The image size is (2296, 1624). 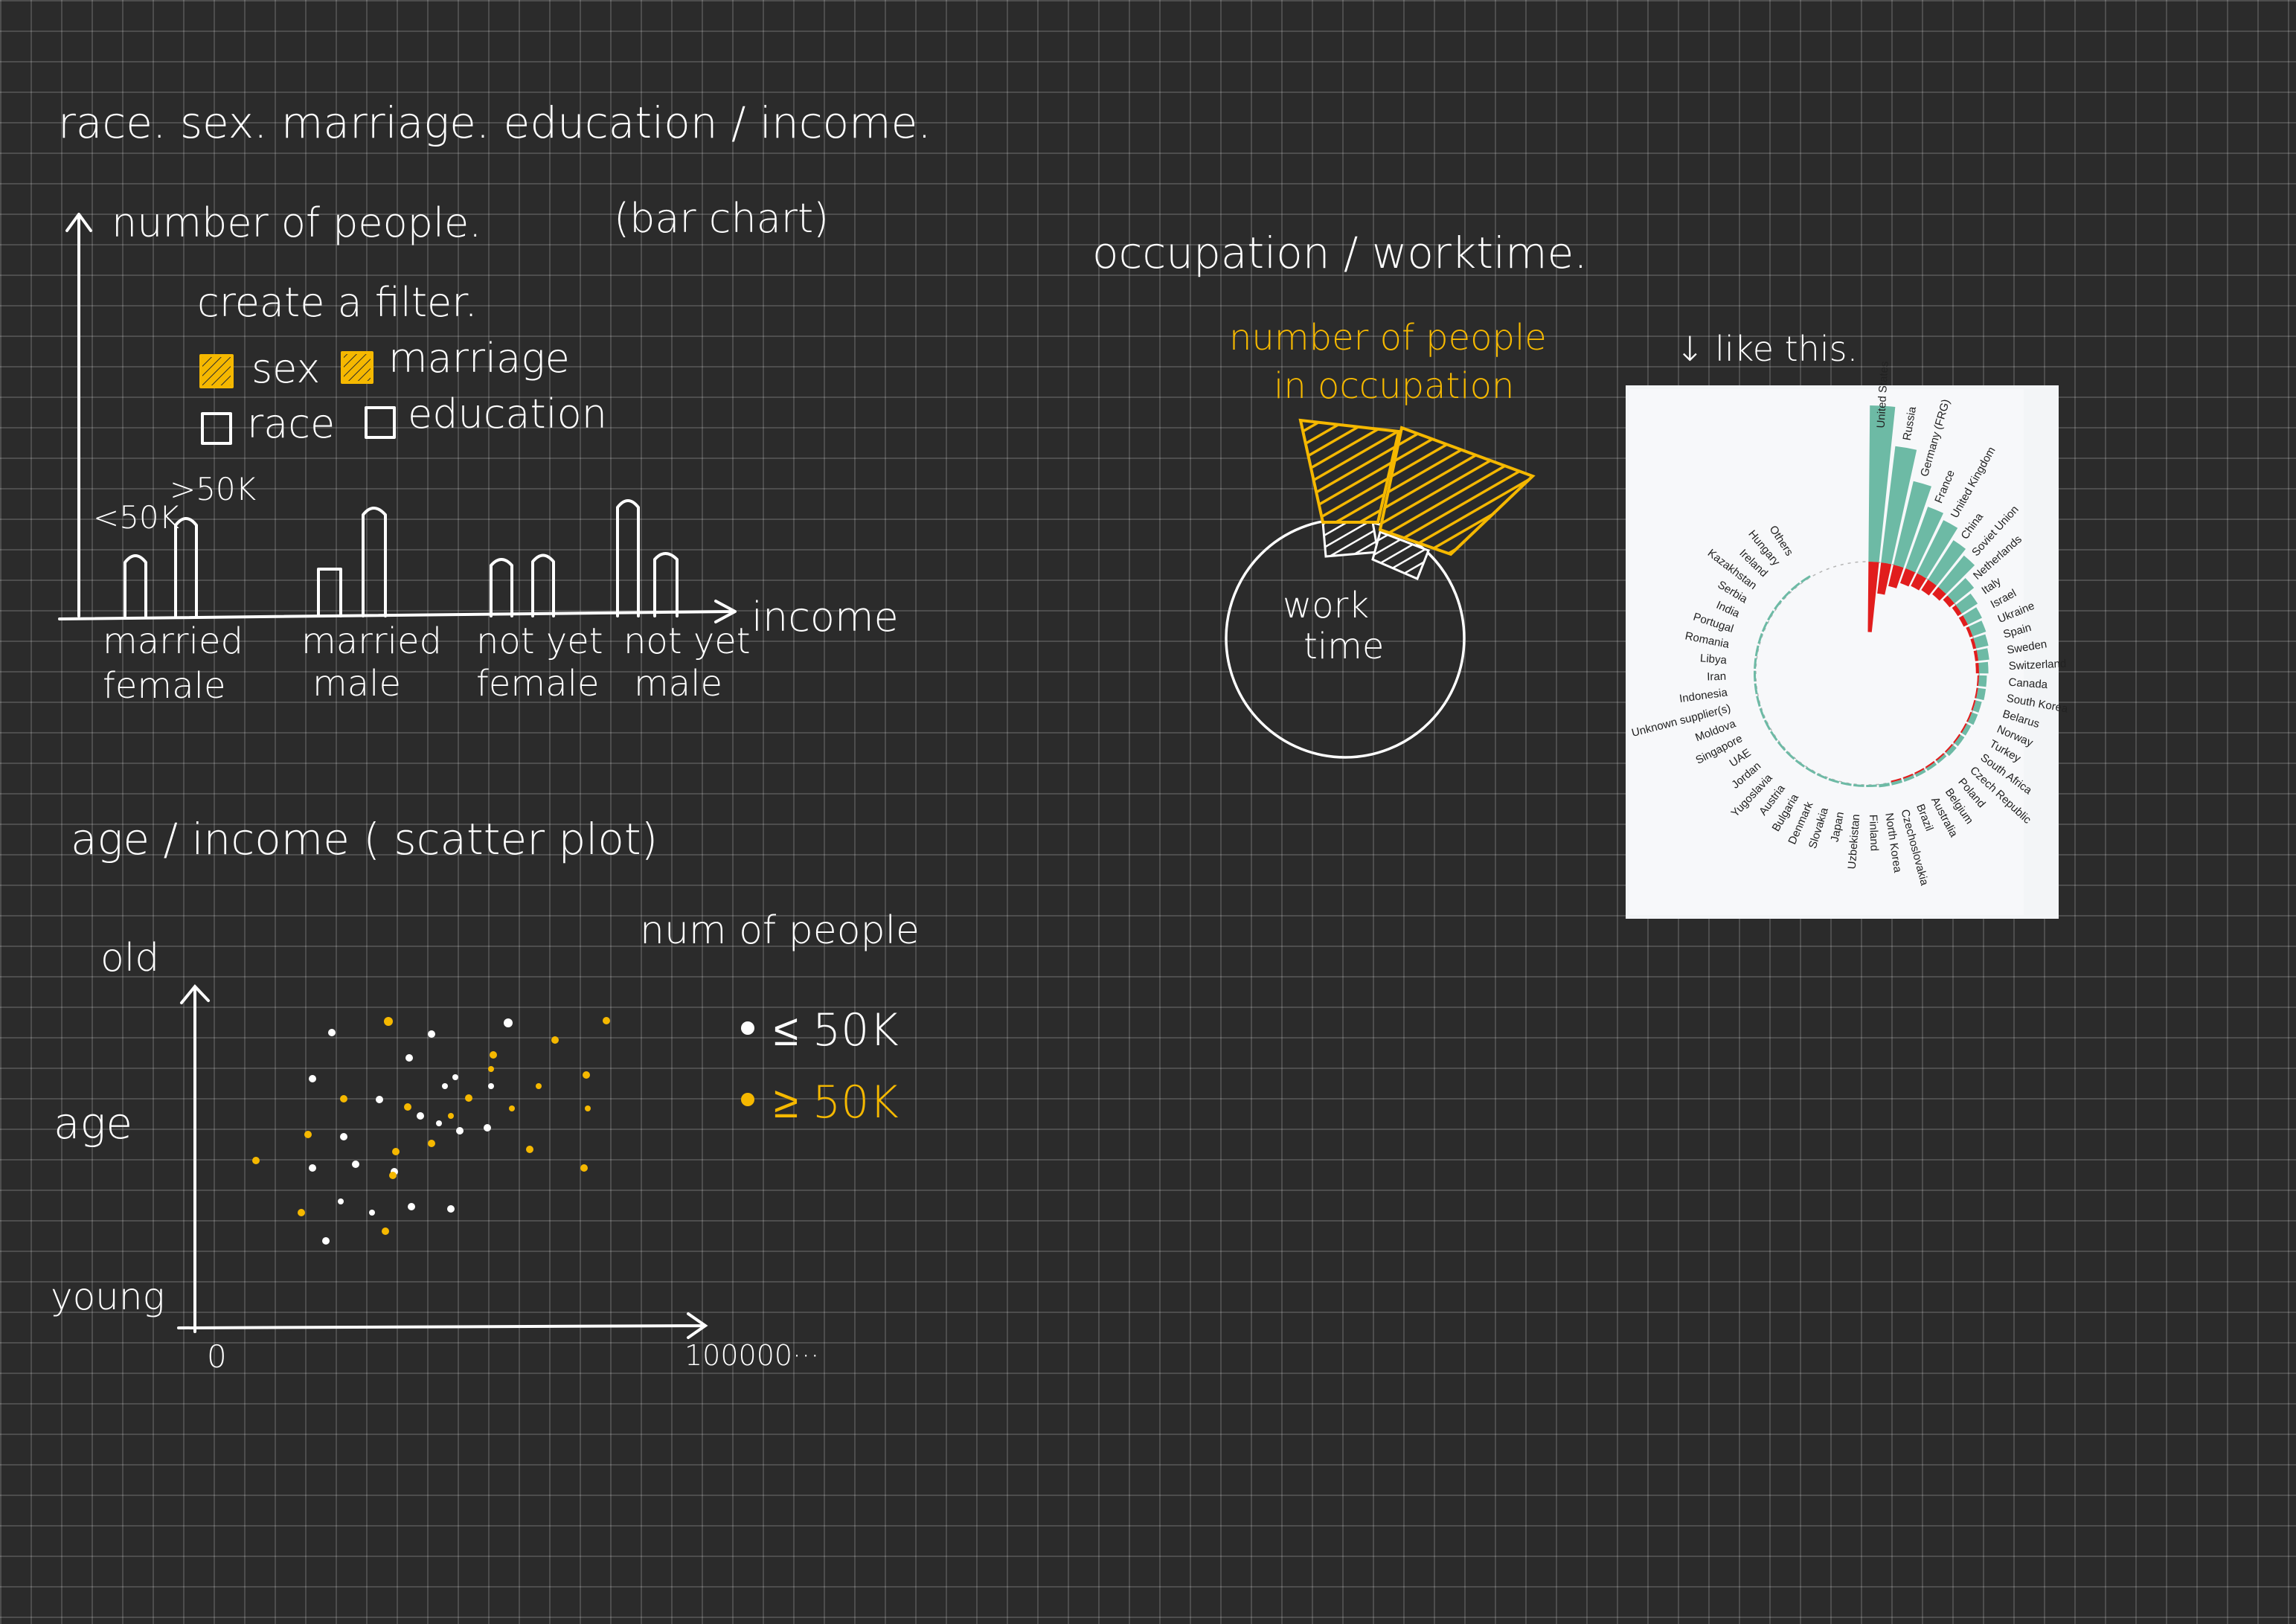 I want to click on section2-title: age / income ( scatter plot), so click(x=364, y=839).